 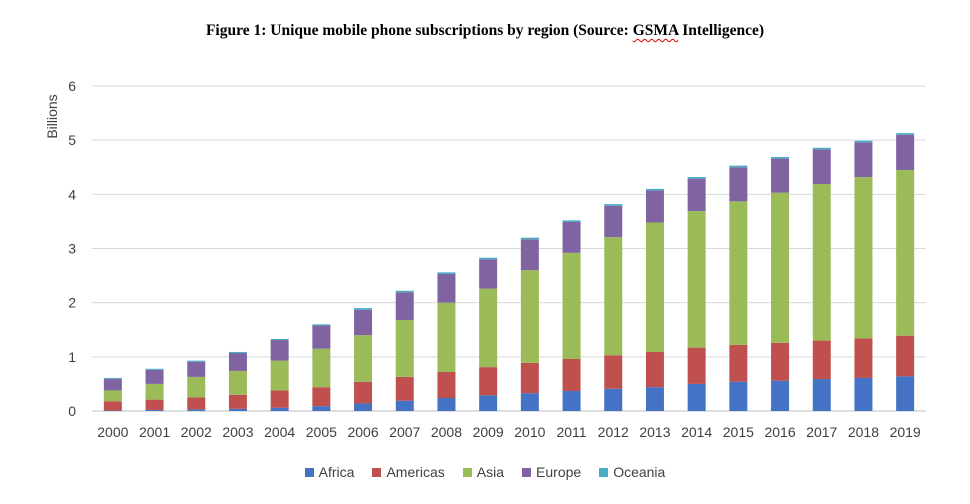 I want to click on y-tick-label: 0, so click(x=72, y=411).